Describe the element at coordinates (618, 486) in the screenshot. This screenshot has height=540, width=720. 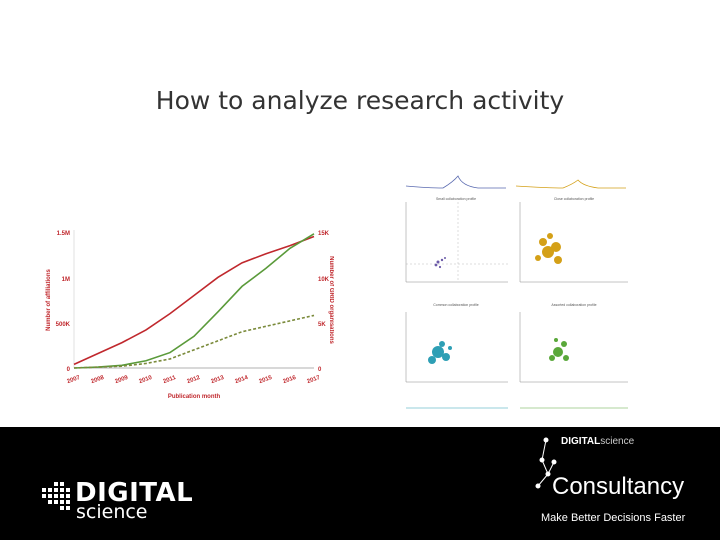
I see `consultancy-wordmark: Consultancy` at that location.